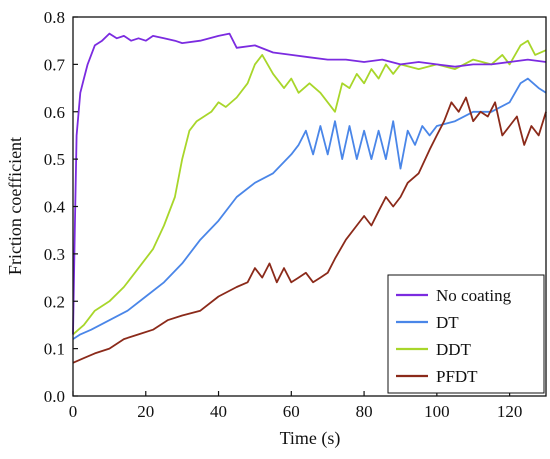 The width and height of the screenshot is (550, 459). What do you see at coordinates (54, 396) in the screenshot?
I see `y-tick-label: 0.0` at bounding box center [54, 396].